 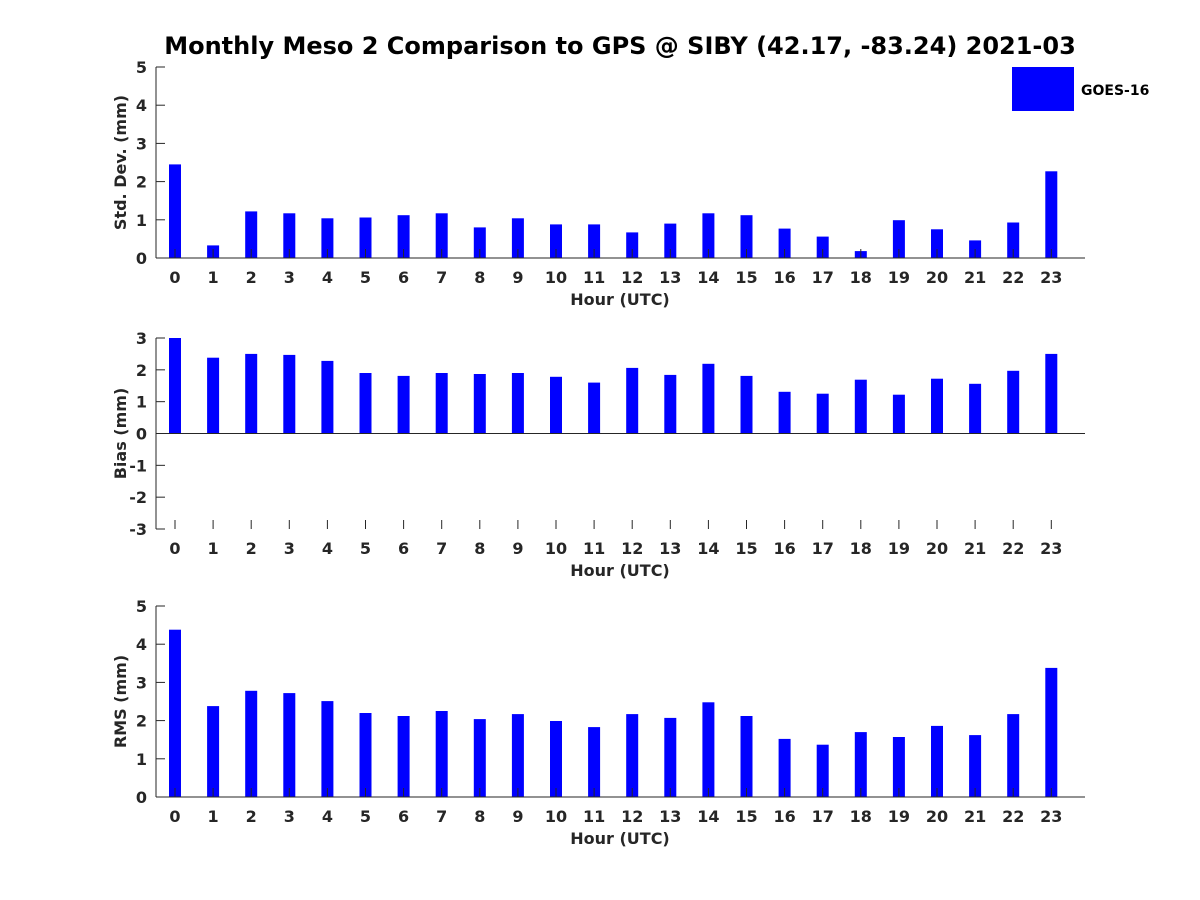 What do you see at coordinates (1043, 89) in the screenshot?
I see `legend-swatch` at bounding box center [1043, 89].